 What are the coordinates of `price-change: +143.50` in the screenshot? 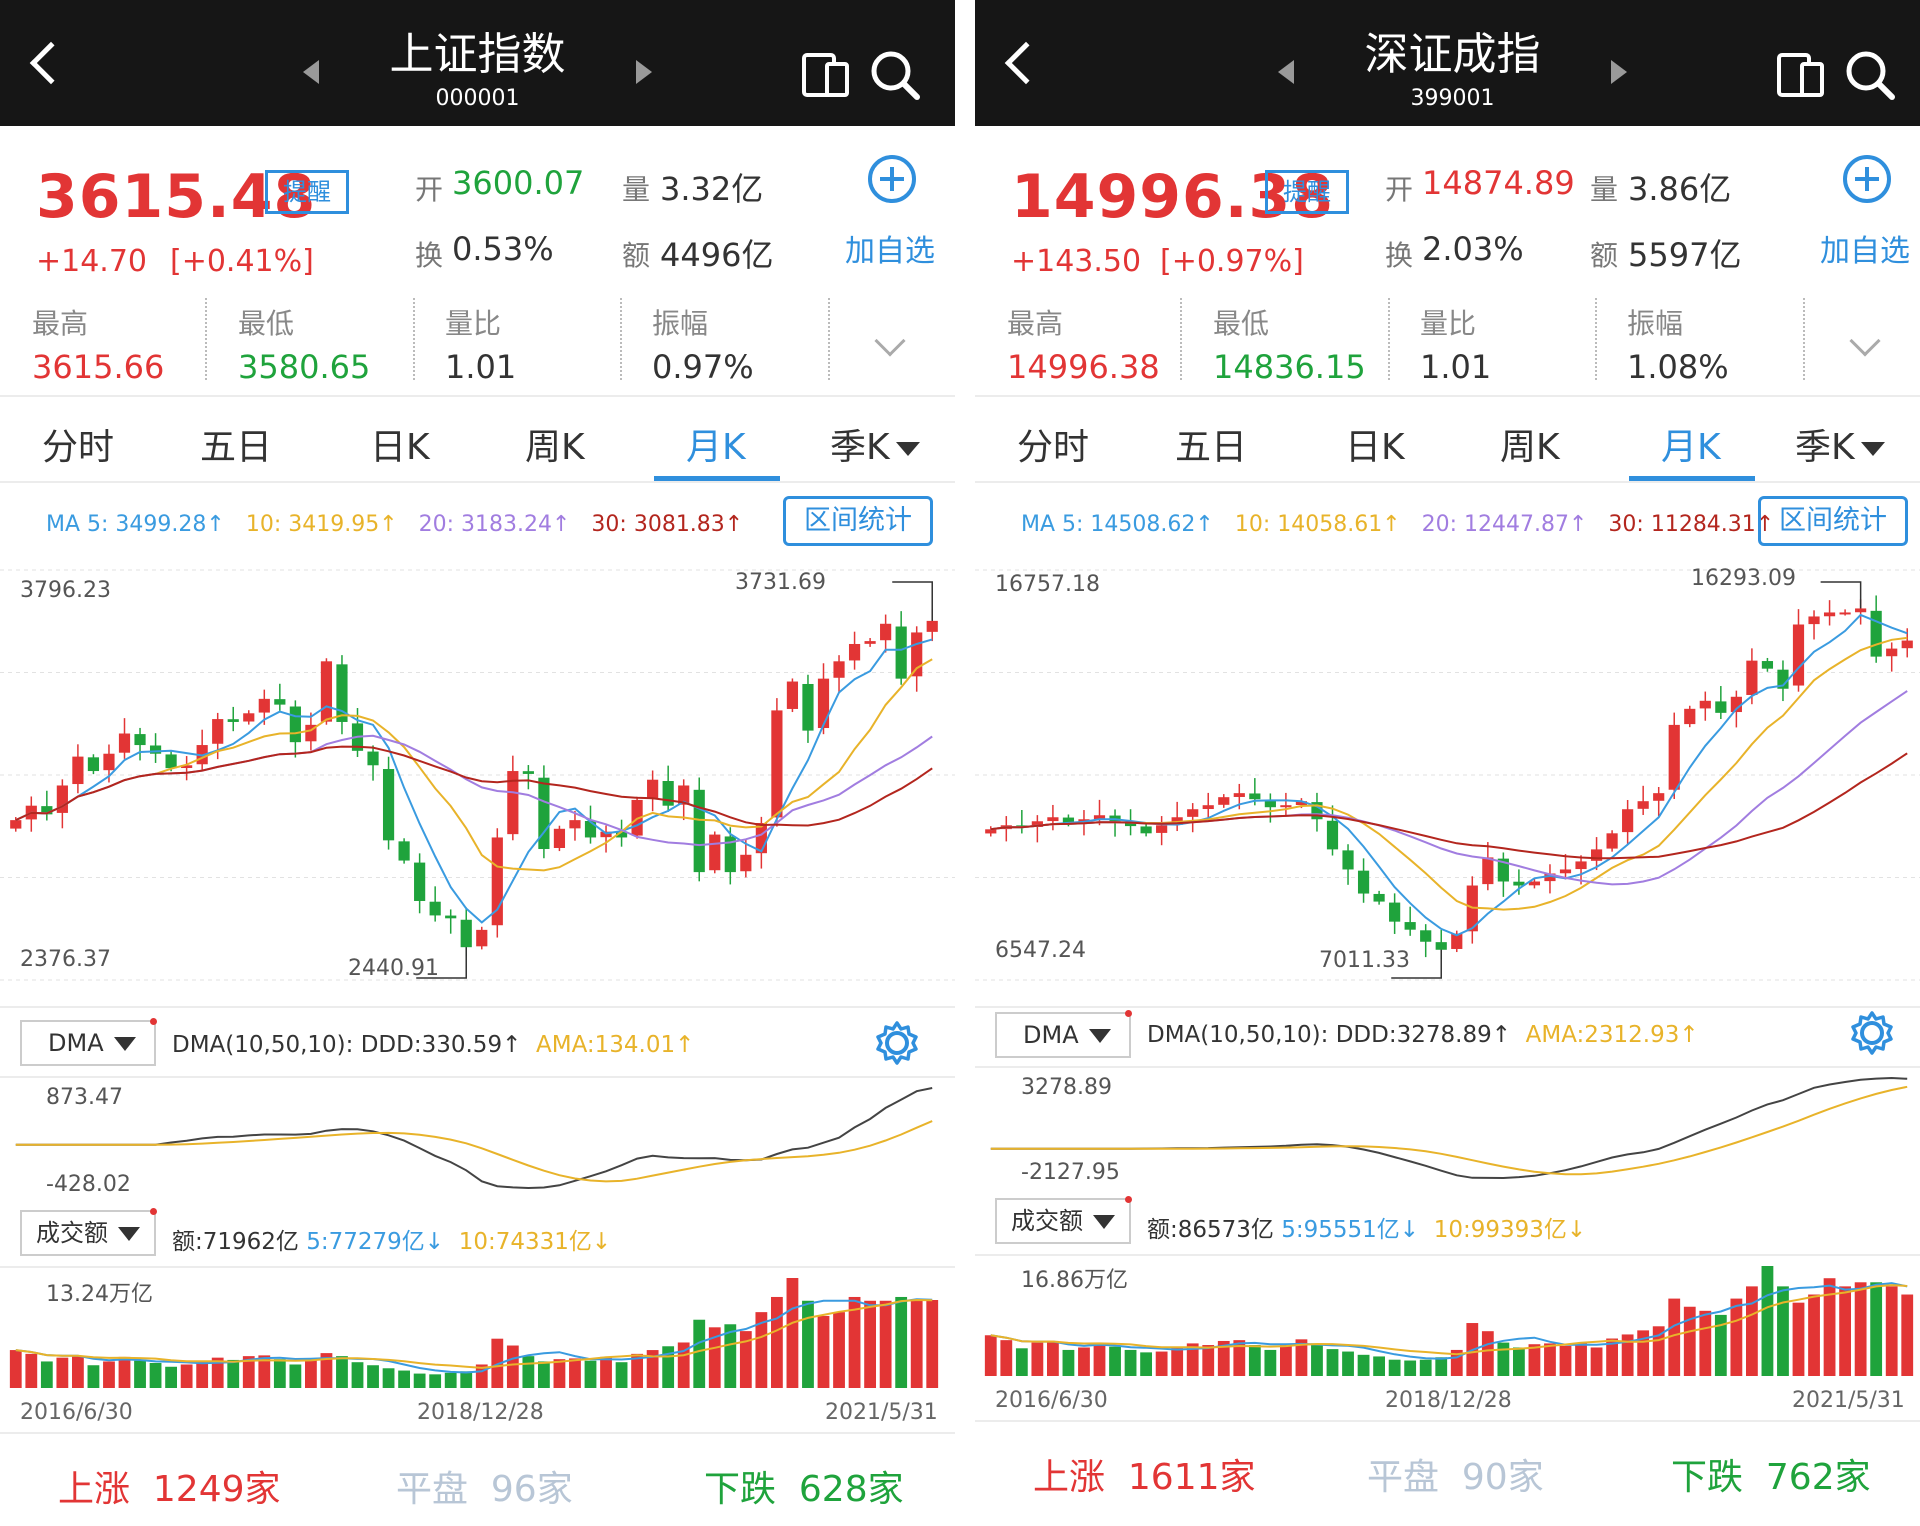 It's located at (1076, 261).